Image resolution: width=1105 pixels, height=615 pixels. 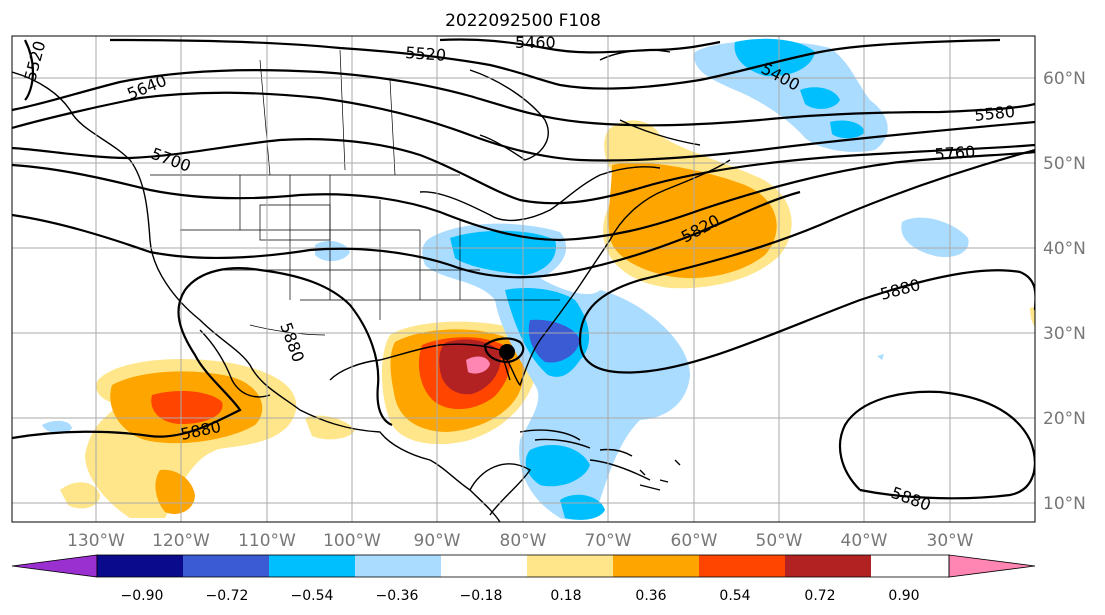 I want to click on lat-tick-label: 50°N, so click(x=1064, y=164).